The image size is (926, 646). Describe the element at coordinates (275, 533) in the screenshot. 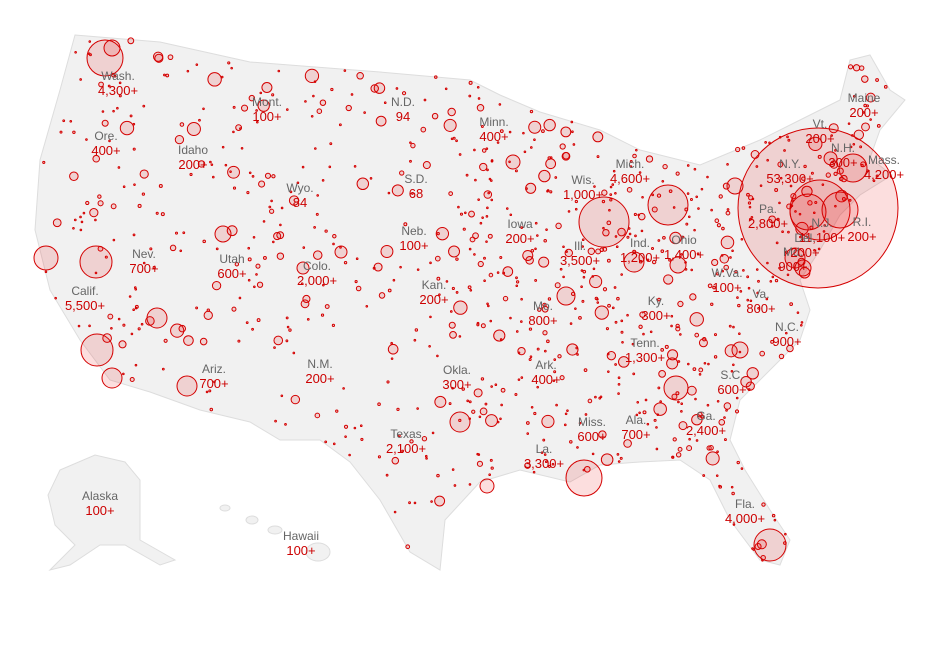

I see `hawaii-land` at that location.